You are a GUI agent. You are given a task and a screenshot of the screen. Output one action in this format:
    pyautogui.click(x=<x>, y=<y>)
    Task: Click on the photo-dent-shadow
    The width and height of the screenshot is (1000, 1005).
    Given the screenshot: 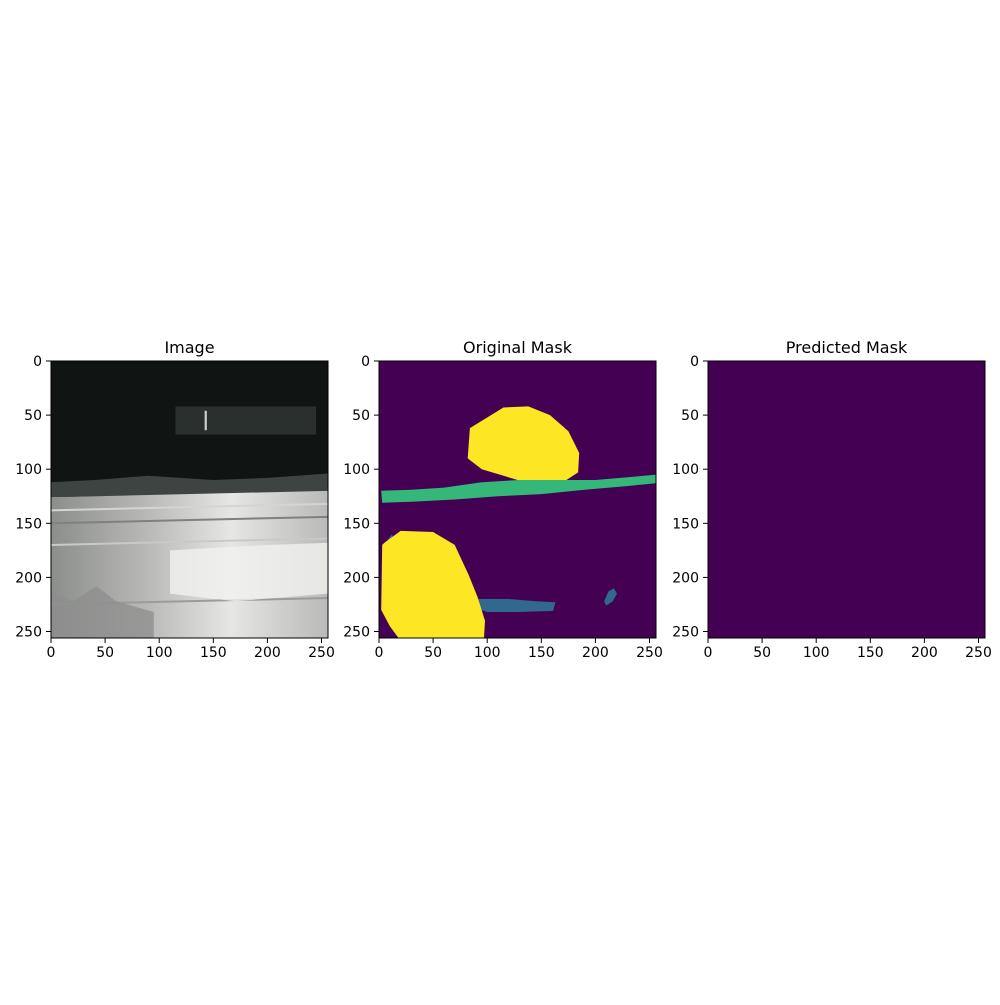 What is the action you would take?
    pyautogui.click(x=102, y=612)
    